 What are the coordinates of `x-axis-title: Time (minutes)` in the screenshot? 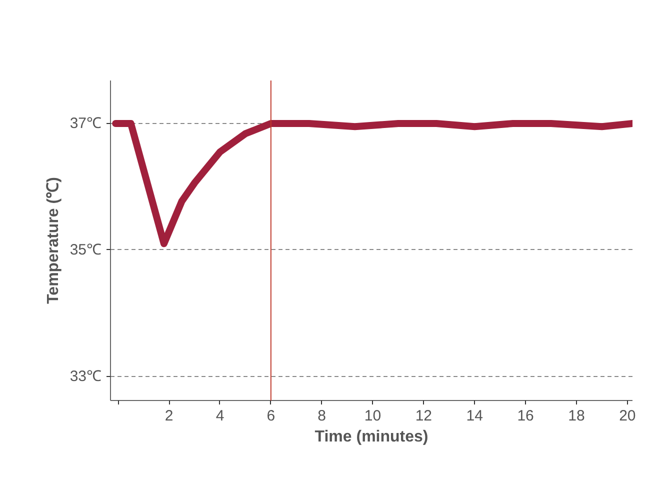 It's located at (371, 437).